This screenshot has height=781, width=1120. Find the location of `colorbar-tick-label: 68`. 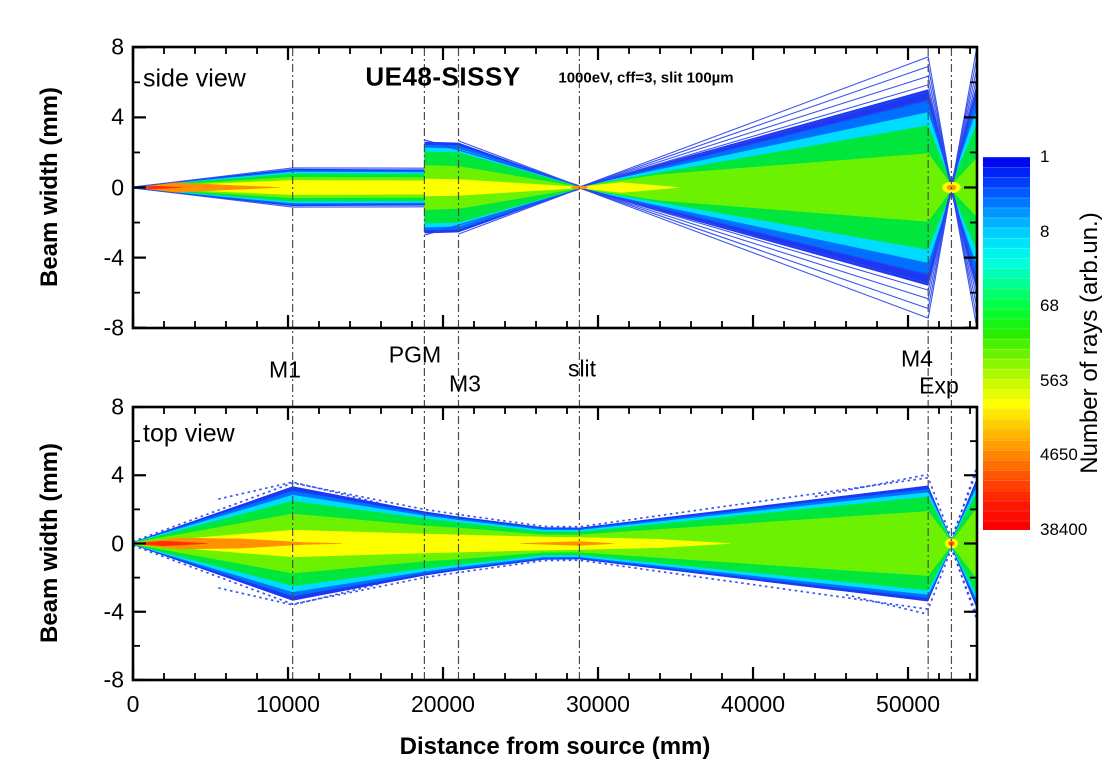

colorbar-tick-label: 68 is located at coordinates (1049, 306).